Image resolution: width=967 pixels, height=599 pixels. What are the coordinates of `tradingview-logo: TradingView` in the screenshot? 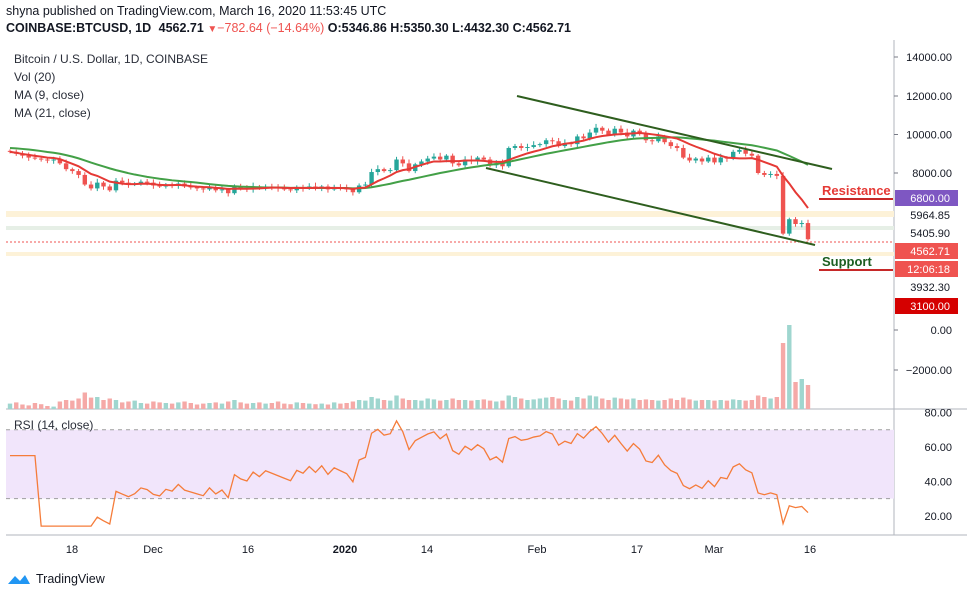 It's located at (55, 579).